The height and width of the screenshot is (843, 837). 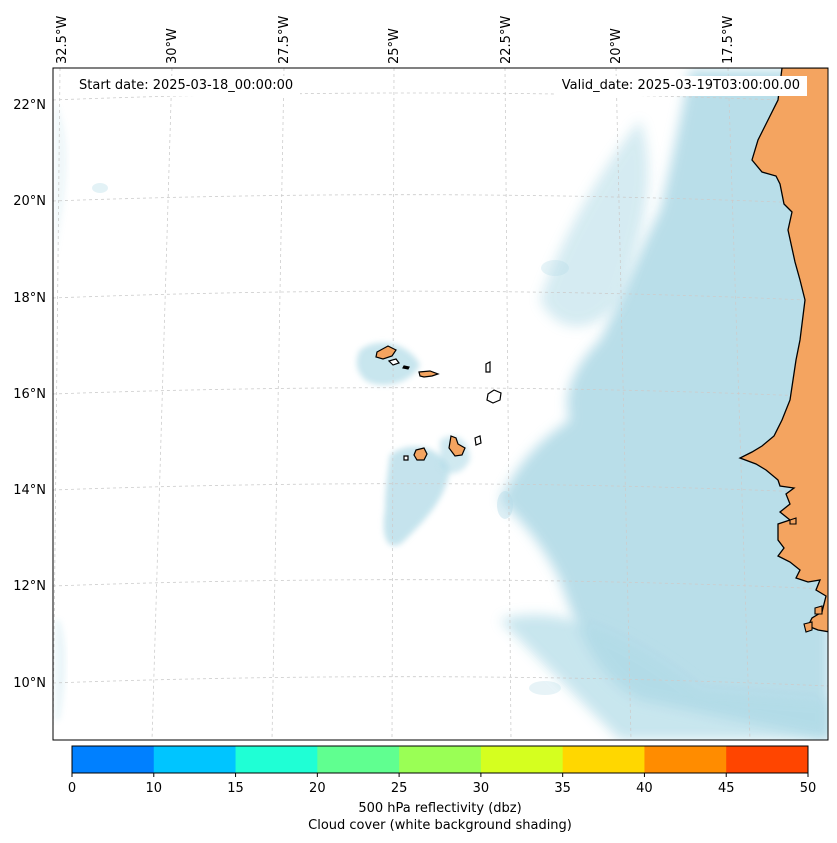 What do you see at coordinates (393, 362) in the screenshot?
I see `island-sao-vicente` at bounding box center [393, 362].